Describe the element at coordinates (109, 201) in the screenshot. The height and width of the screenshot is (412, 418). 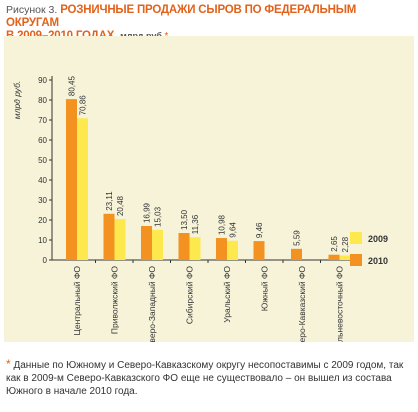
I see `data-label-2010: 23,11` at that location.